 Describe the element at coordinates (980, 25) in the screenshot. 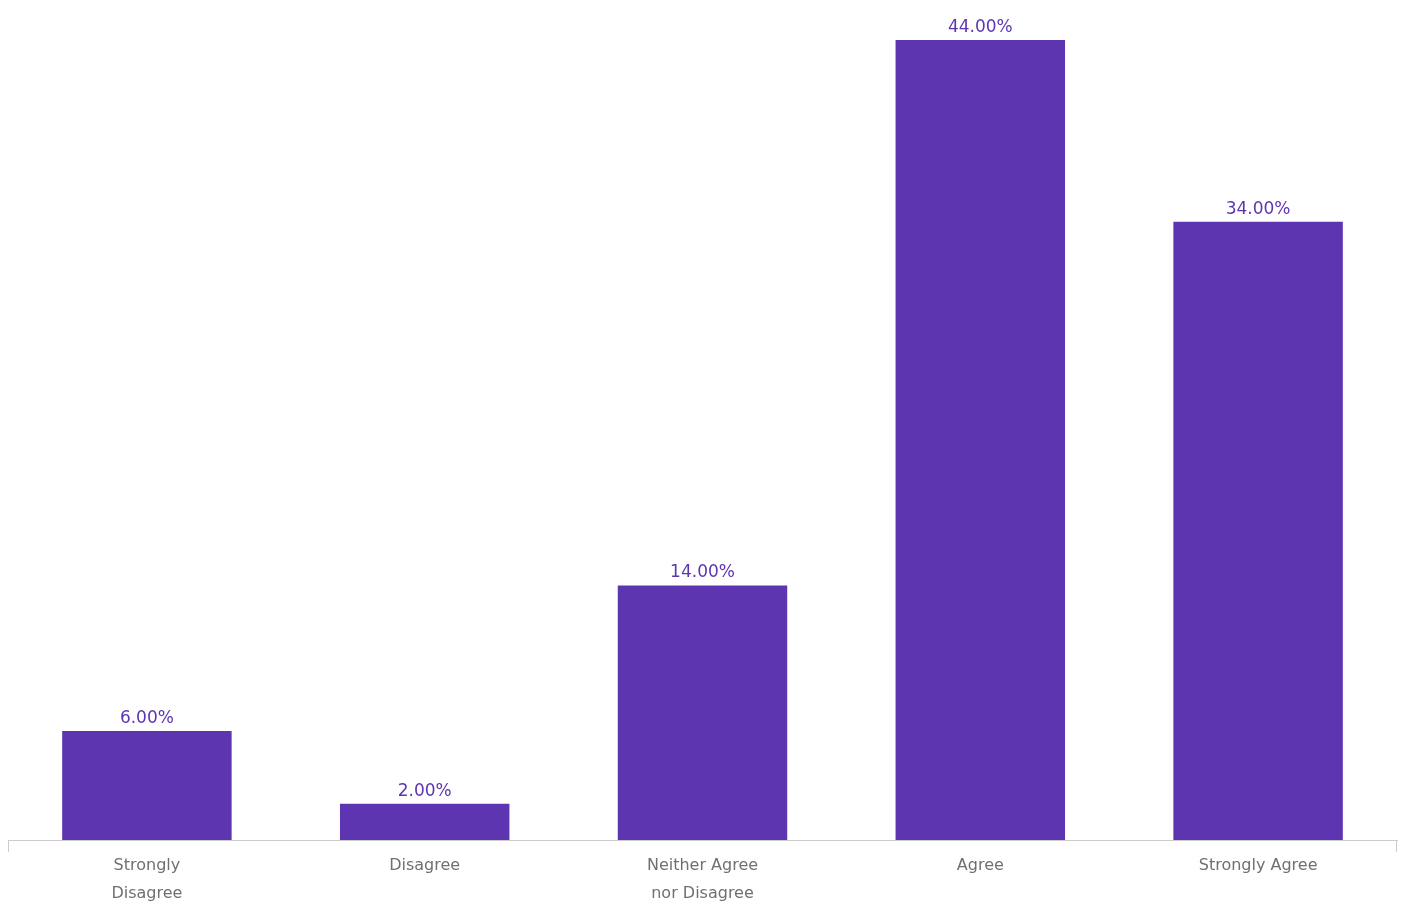

I see `data-label: 44.00%` at that location.